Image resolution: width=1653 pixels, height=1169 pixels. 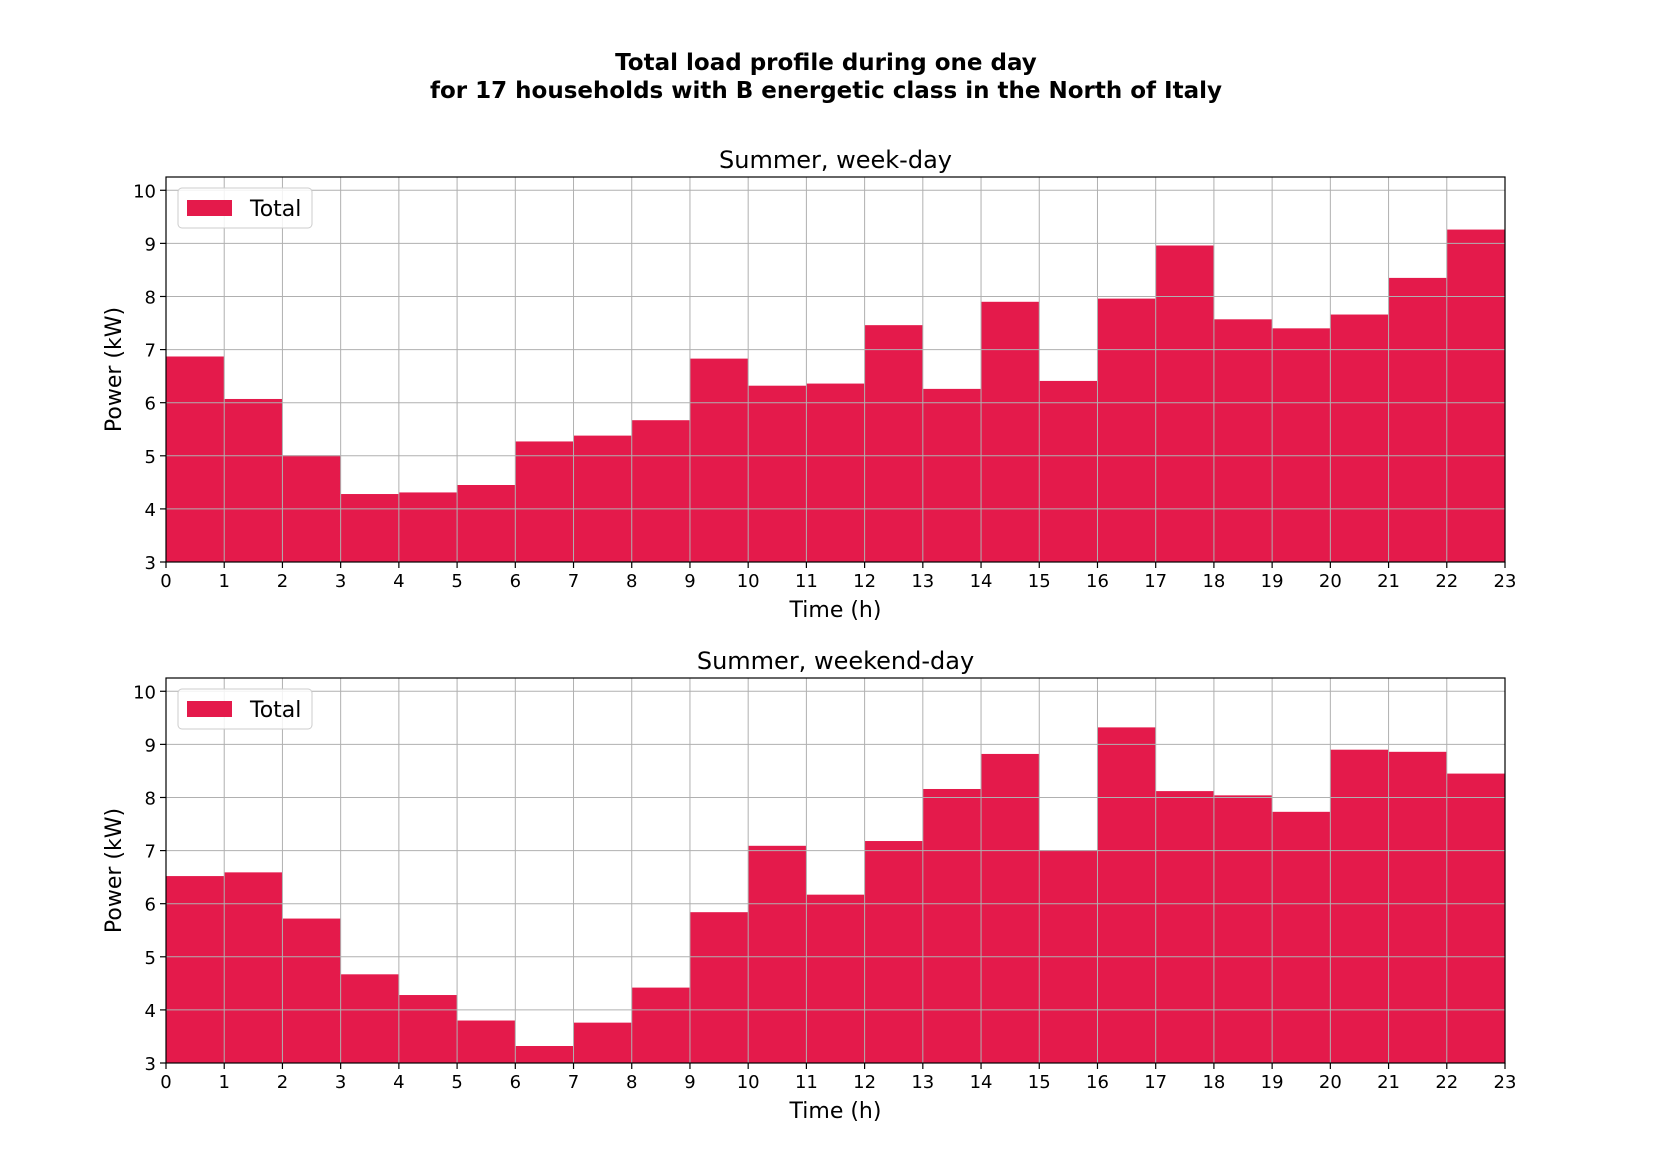 What do you see at coordinates (748, 1082) in the screenshot?
I see `x-tick-label: 10` at bounding box center [748, 1082].